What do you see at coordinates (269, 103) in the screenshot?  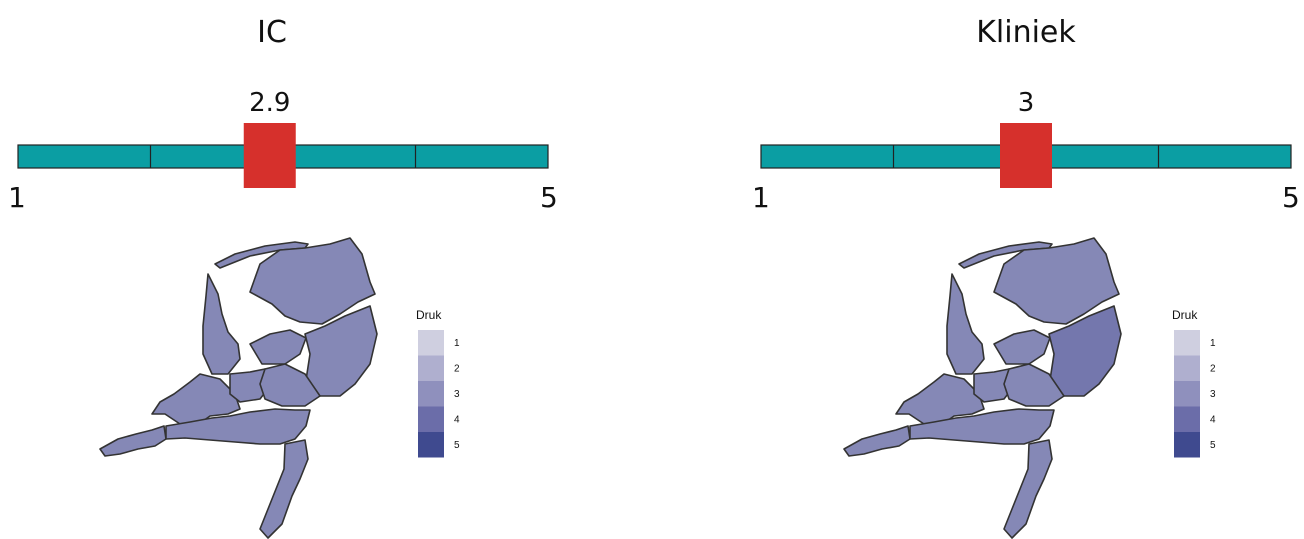 I see `gauge-value-label: 2.9` at bounding box center [269, 103].